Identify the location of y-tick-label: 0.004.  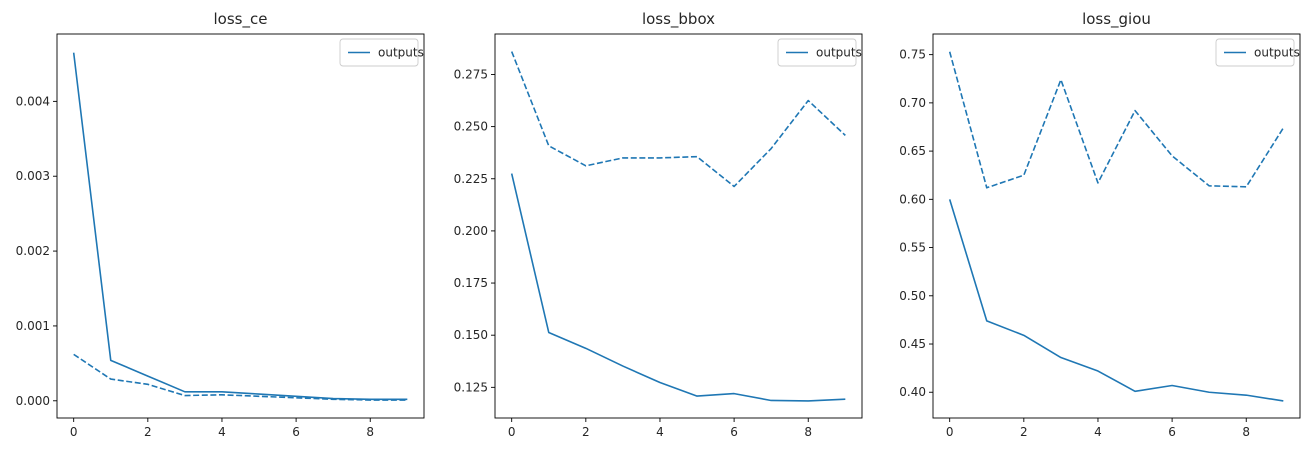
(33, 101).